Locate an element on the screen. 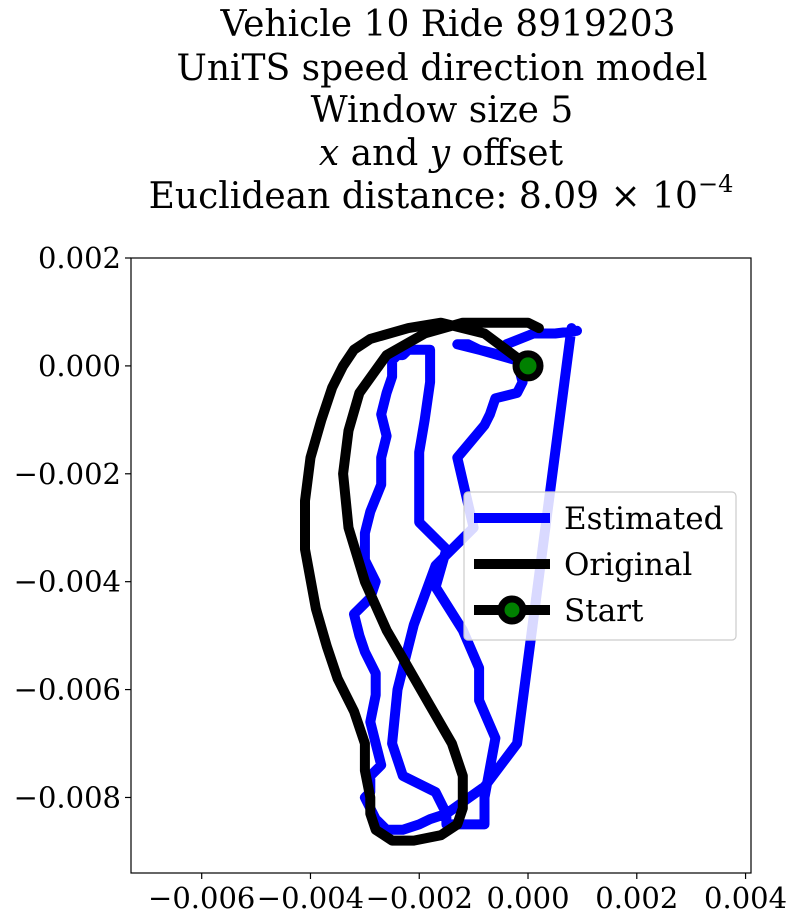 This screenshot has height=921, width=798. legend: Estimated Original Start is located at coordinates (600, 566).